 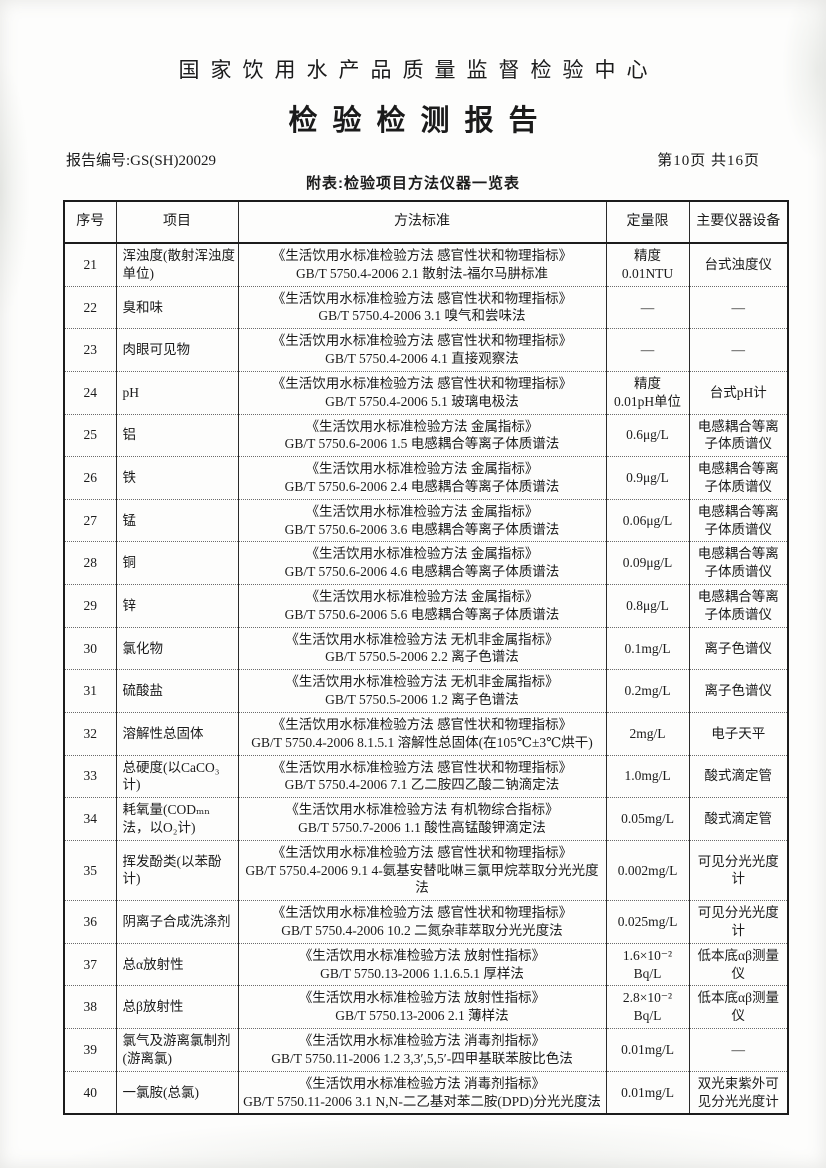 I want to click on table-caption: 附表:检验项目方法仪器一览表, so click(x=413, y=183).